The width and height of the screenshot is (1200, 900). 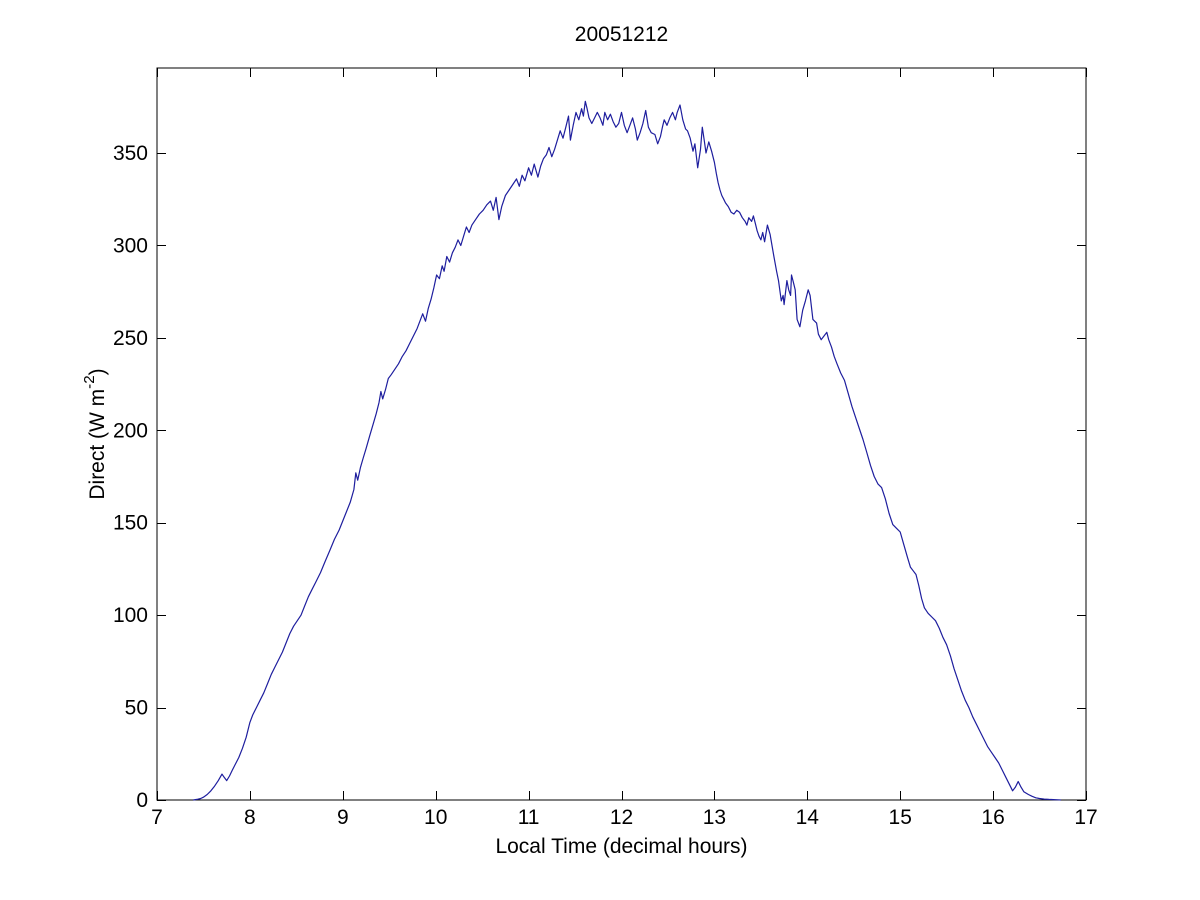 What do you see at coordinates (992, 817) in the screenshot?
I see `x-tick-label: 16` at bounding box center [992, 817].